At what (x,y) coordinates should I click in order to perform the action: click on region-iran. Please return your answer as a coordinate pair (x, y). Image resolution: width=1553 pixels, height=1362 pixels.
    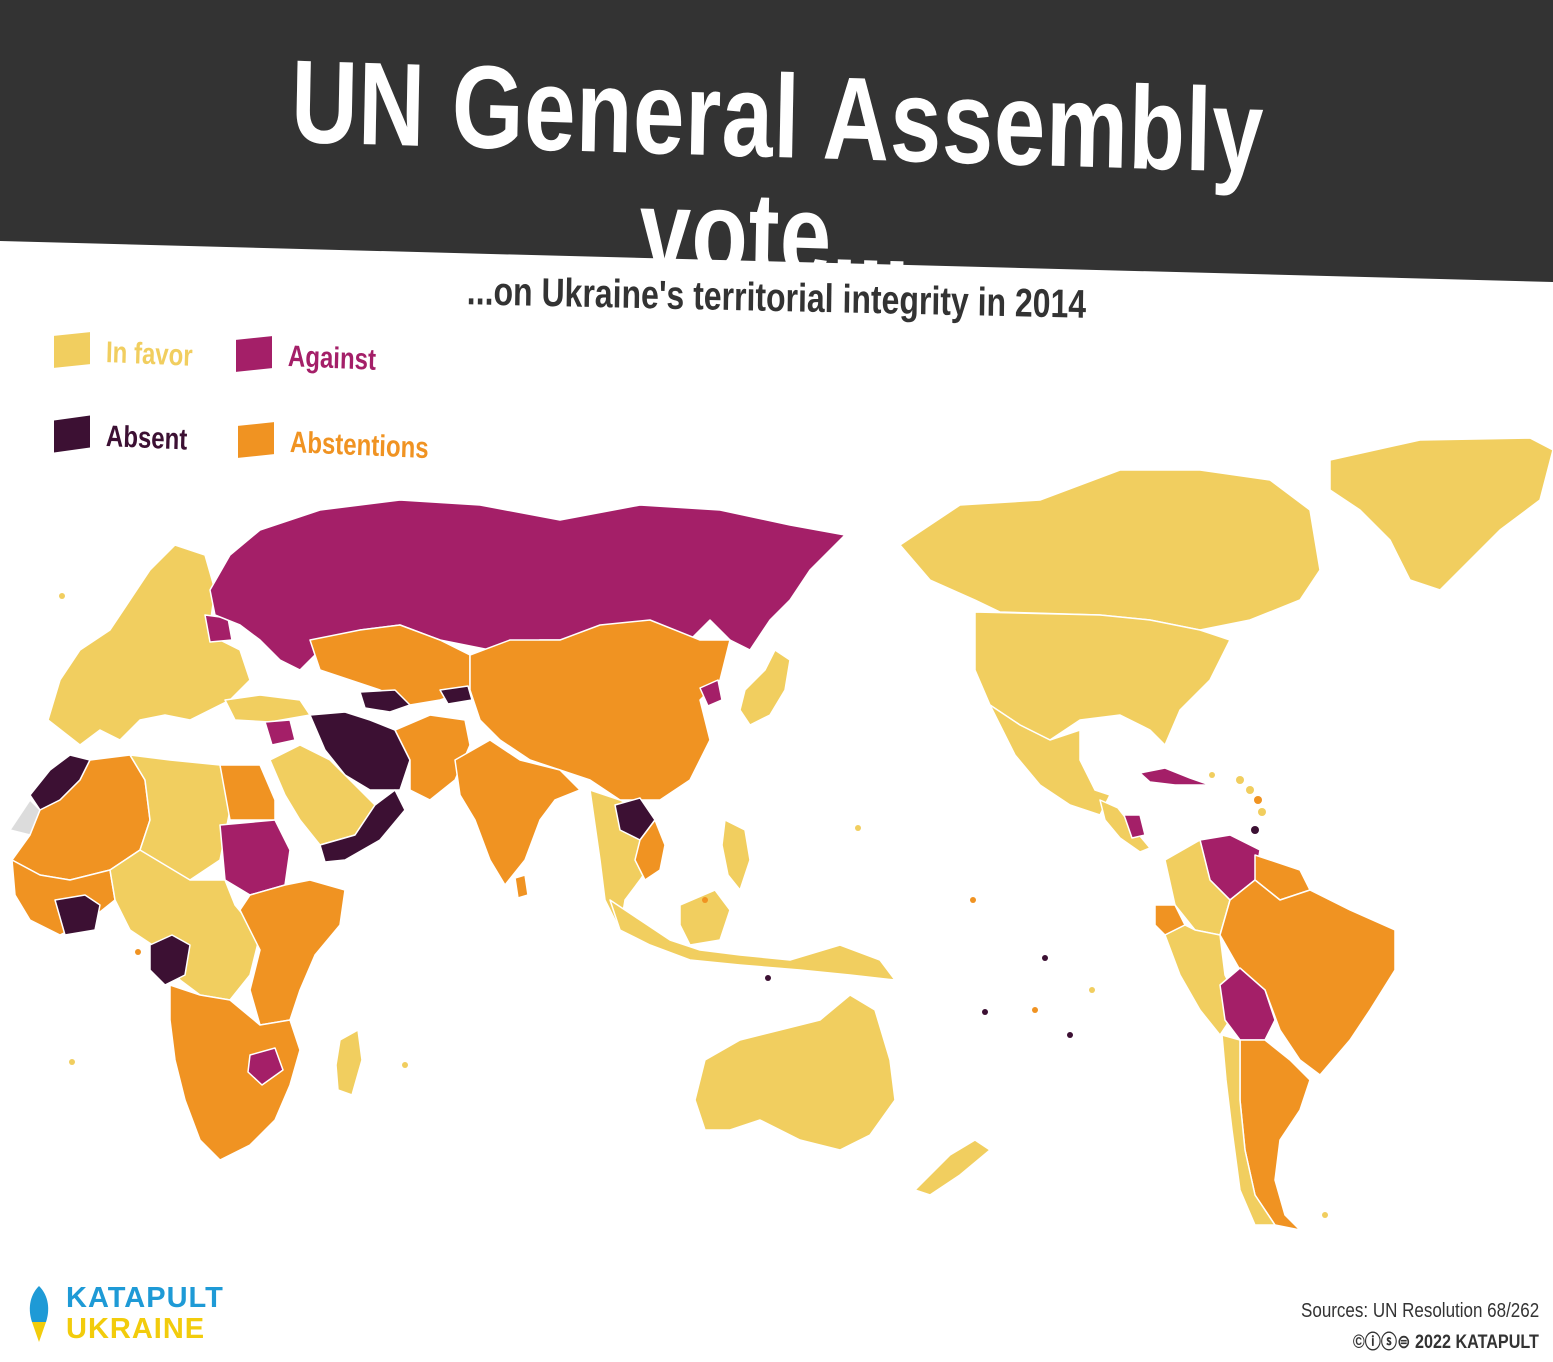
    Looking at the image, I should click on (360, 751).